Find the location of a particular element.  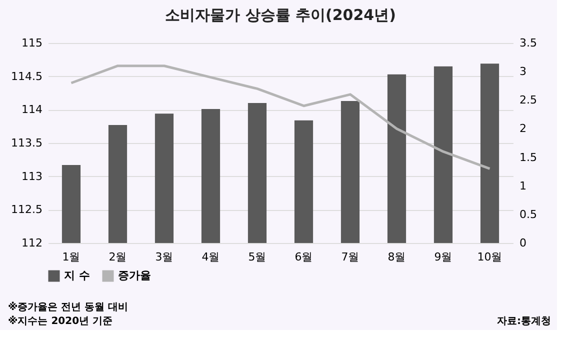

y2-tick-label: 1 is located at coordinates (523, 185).